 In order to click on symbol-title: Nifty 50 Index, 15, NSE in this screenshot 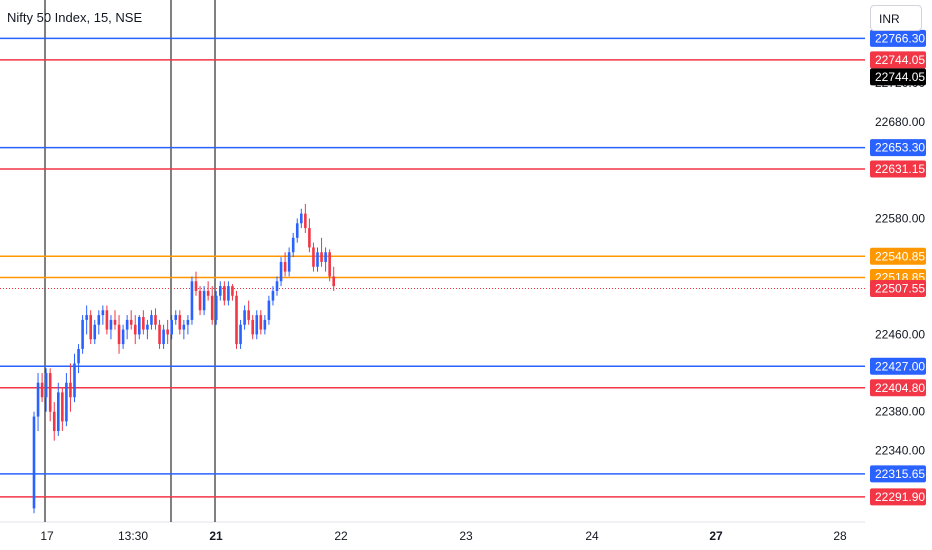, I will do `click(75, 17)`.